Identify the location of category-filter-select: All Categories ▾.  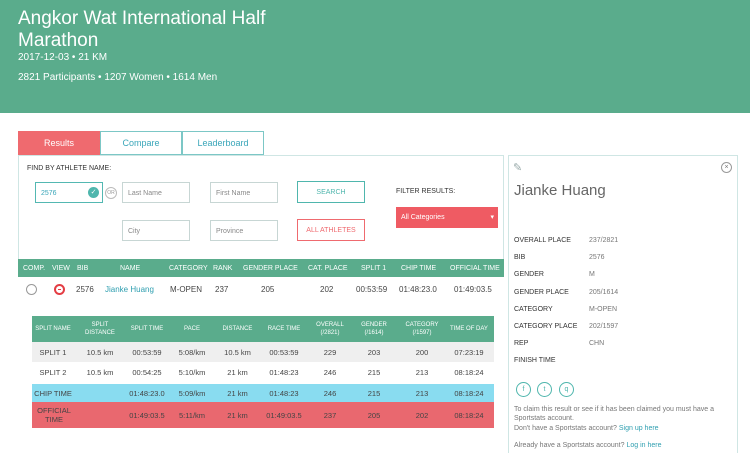
(447, 217).